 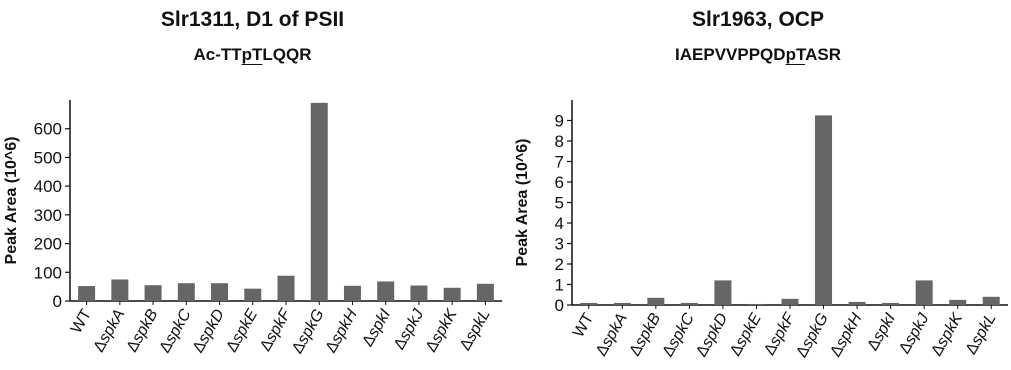 What do you see at coordinates (559, 244) in the screenshot?
I see `y-tick-label: 3` at bounding box center [559, 244].